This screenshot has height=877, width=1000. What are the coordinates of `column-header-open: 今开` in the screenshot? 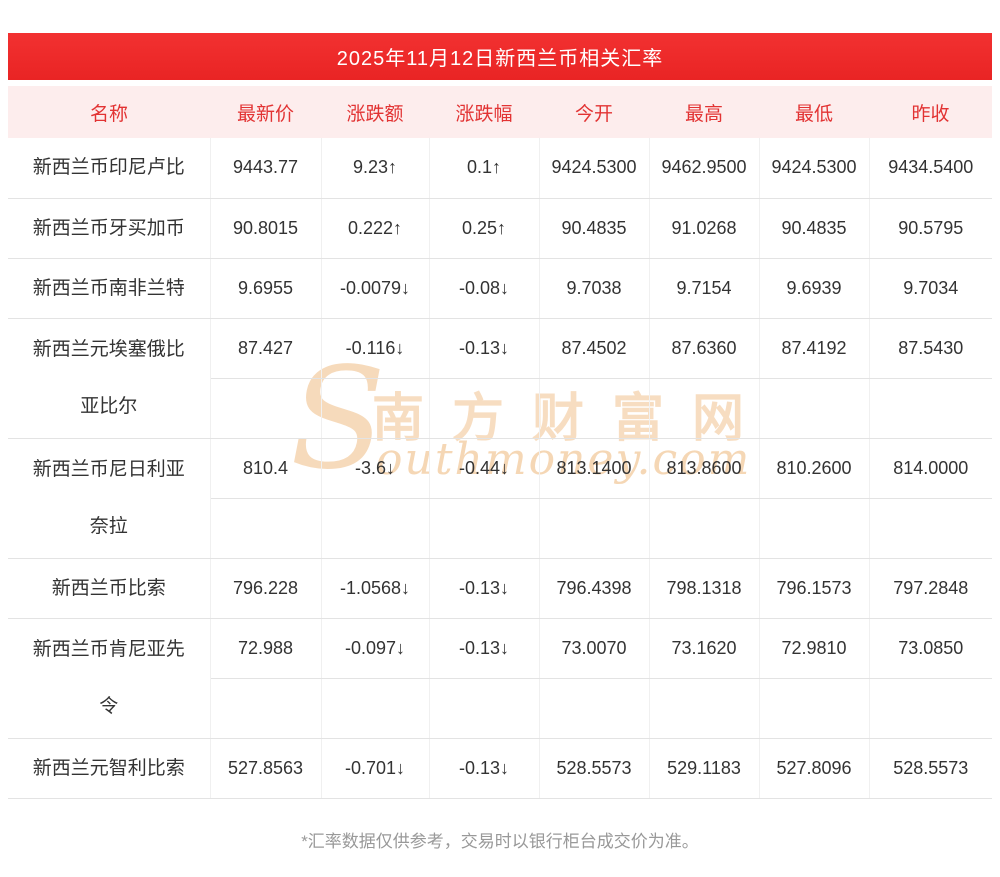 It's located at (594, 112).